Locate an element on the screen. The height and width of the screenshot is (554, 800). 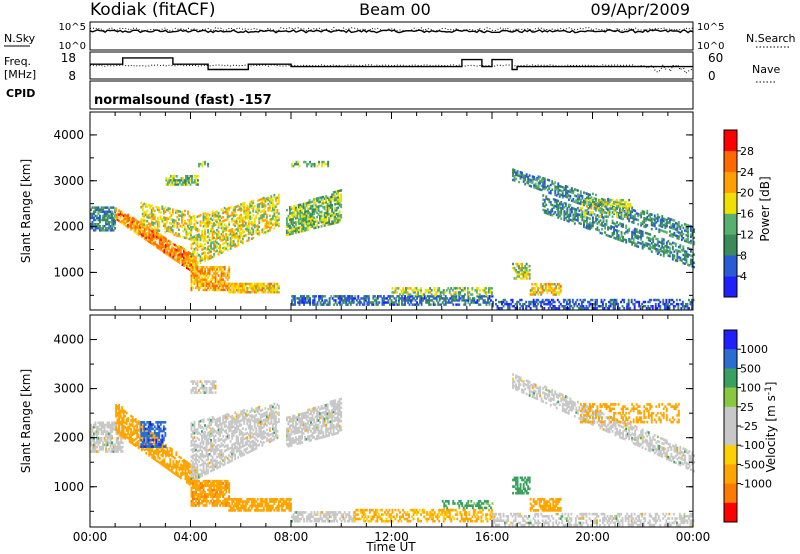
cpid-value: normalsound (fast) -157 is located at coordinates (183, 100).